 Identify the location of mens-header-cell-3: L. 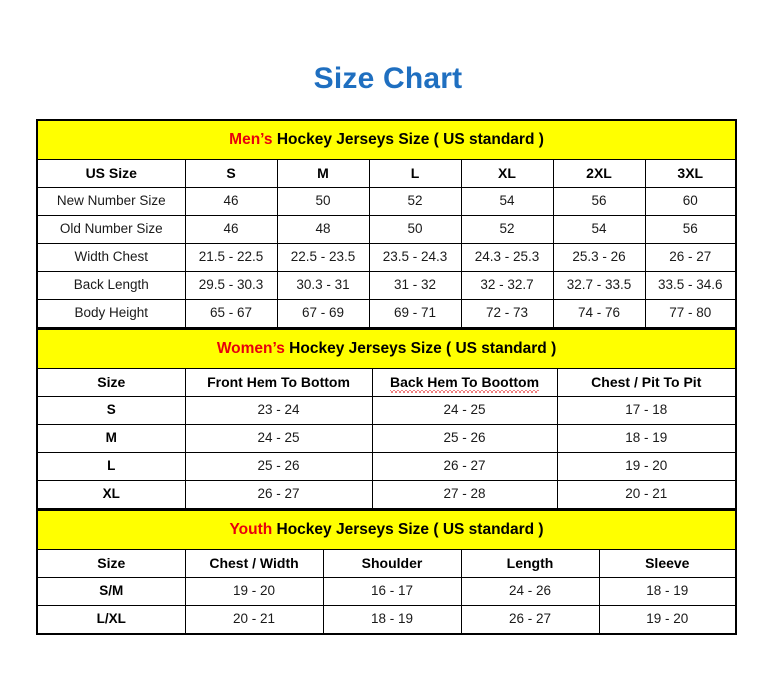
(415, 173).